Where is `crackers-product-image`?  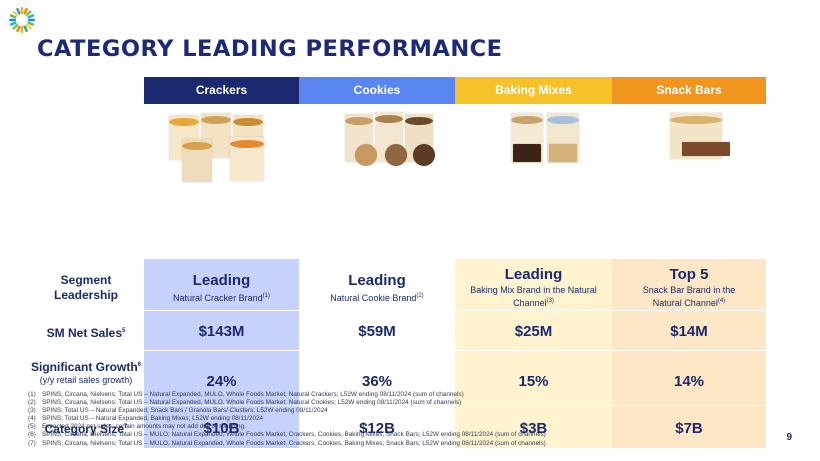 crackers-product-image is located at coordinates (221, 181).